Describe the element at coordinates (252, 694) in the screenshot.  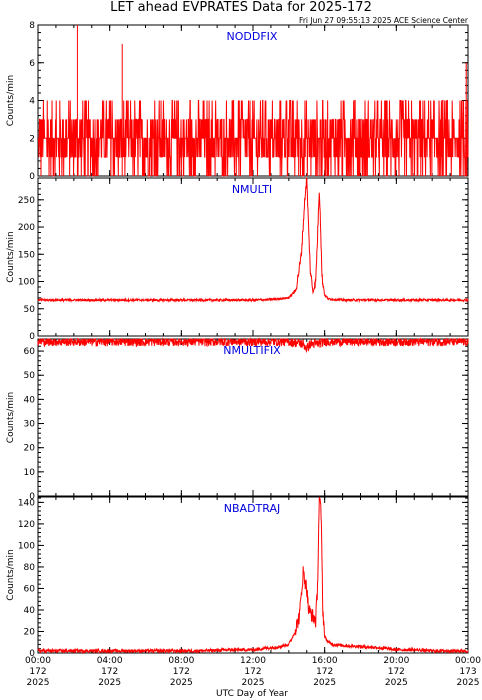
I see `x-axis-label: UTC Day of Year` at that location.